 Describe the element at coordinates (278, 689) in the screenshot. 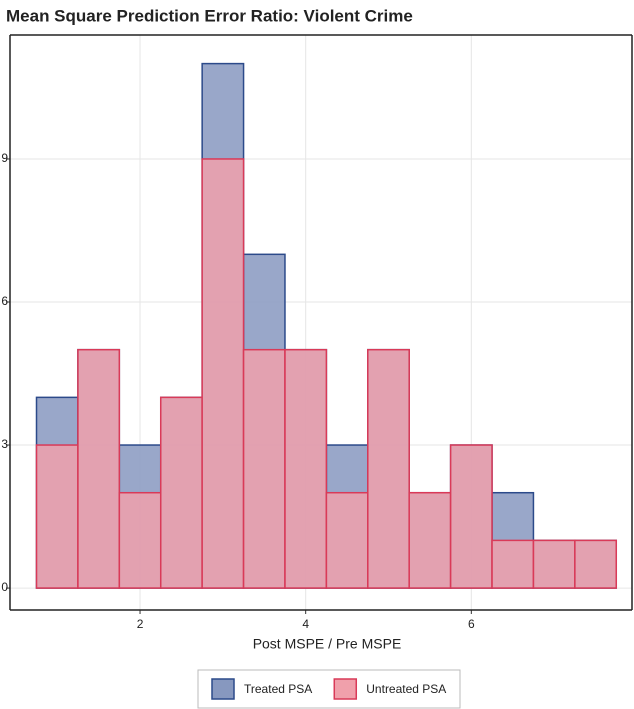

I see `legend-label: Treated PSA` at that location.